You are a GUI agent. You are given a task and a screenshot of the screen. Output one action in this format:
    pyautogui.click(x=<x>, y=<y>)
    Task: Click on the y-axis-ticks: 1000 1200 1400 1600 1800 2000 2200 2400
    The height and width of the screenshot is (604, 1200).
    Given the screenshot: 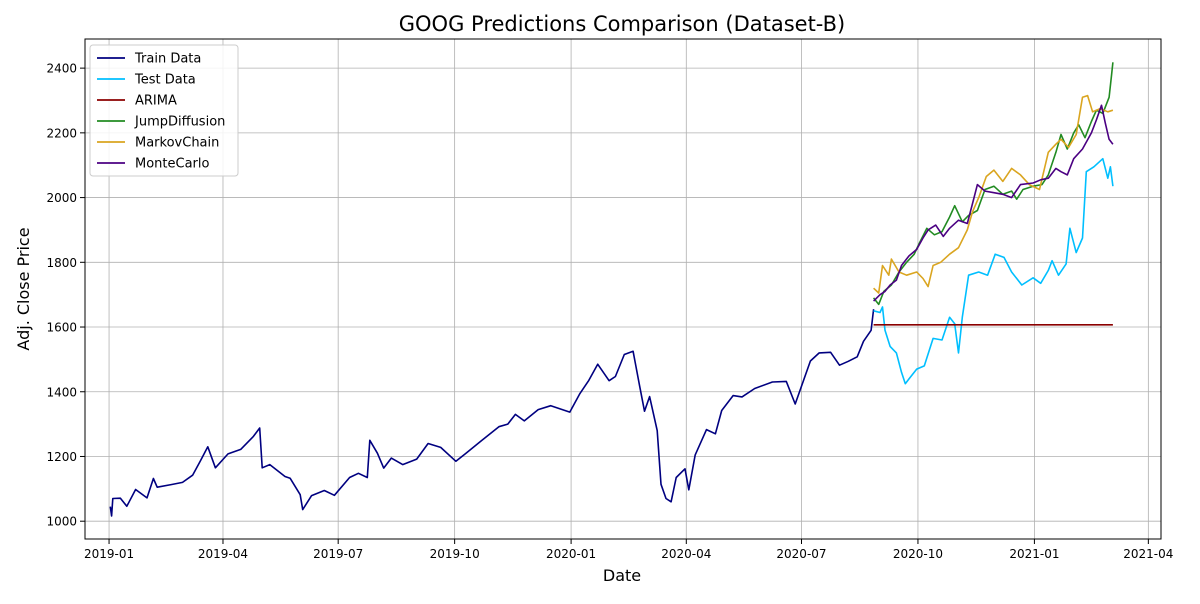 What is the action you would take?
    pyautogui.click(x=65, y=295)
    